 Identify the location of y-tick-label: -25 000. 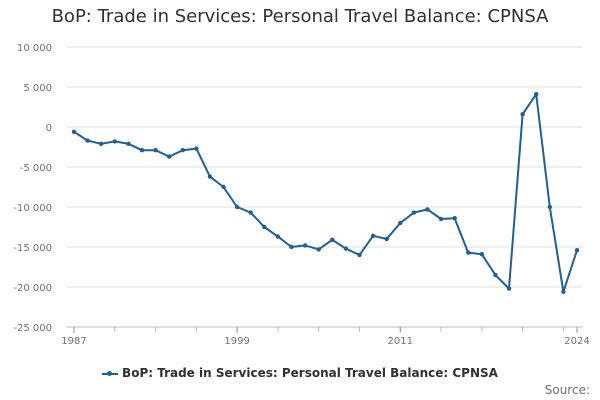
(32, 328).